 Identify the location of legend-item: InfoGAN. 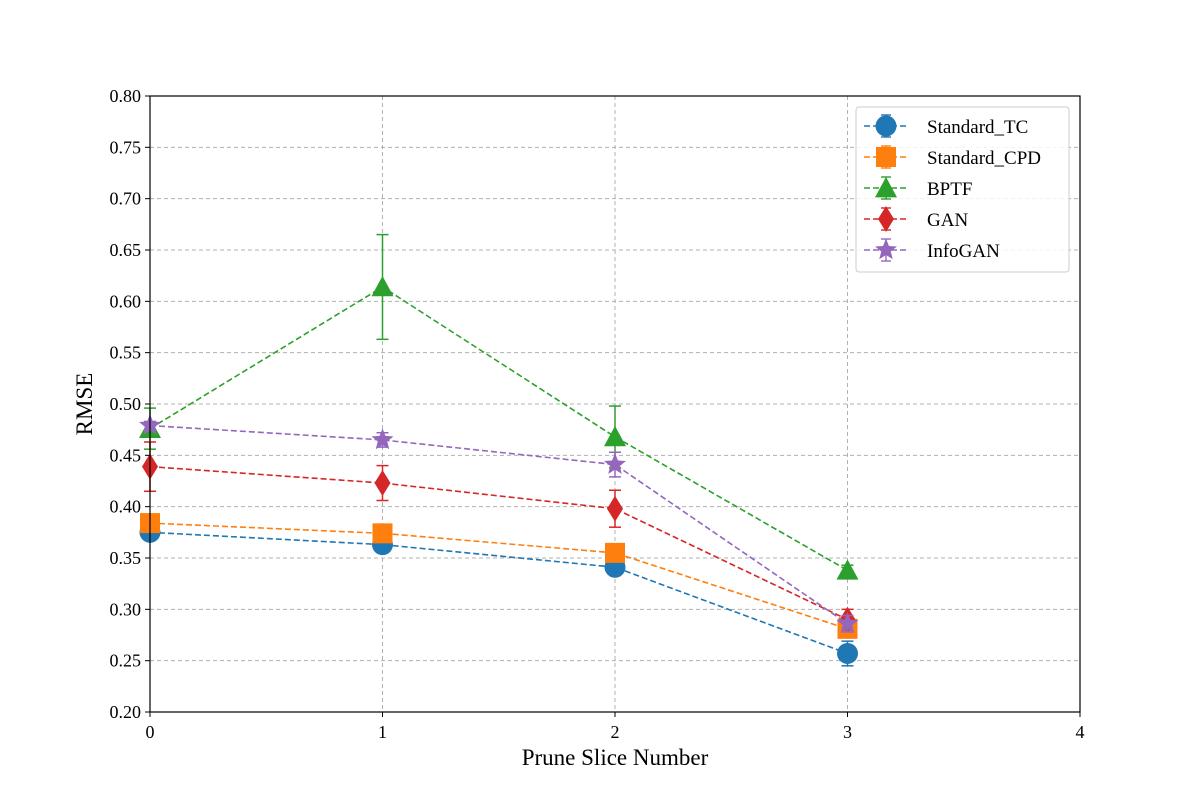
(932, 250).